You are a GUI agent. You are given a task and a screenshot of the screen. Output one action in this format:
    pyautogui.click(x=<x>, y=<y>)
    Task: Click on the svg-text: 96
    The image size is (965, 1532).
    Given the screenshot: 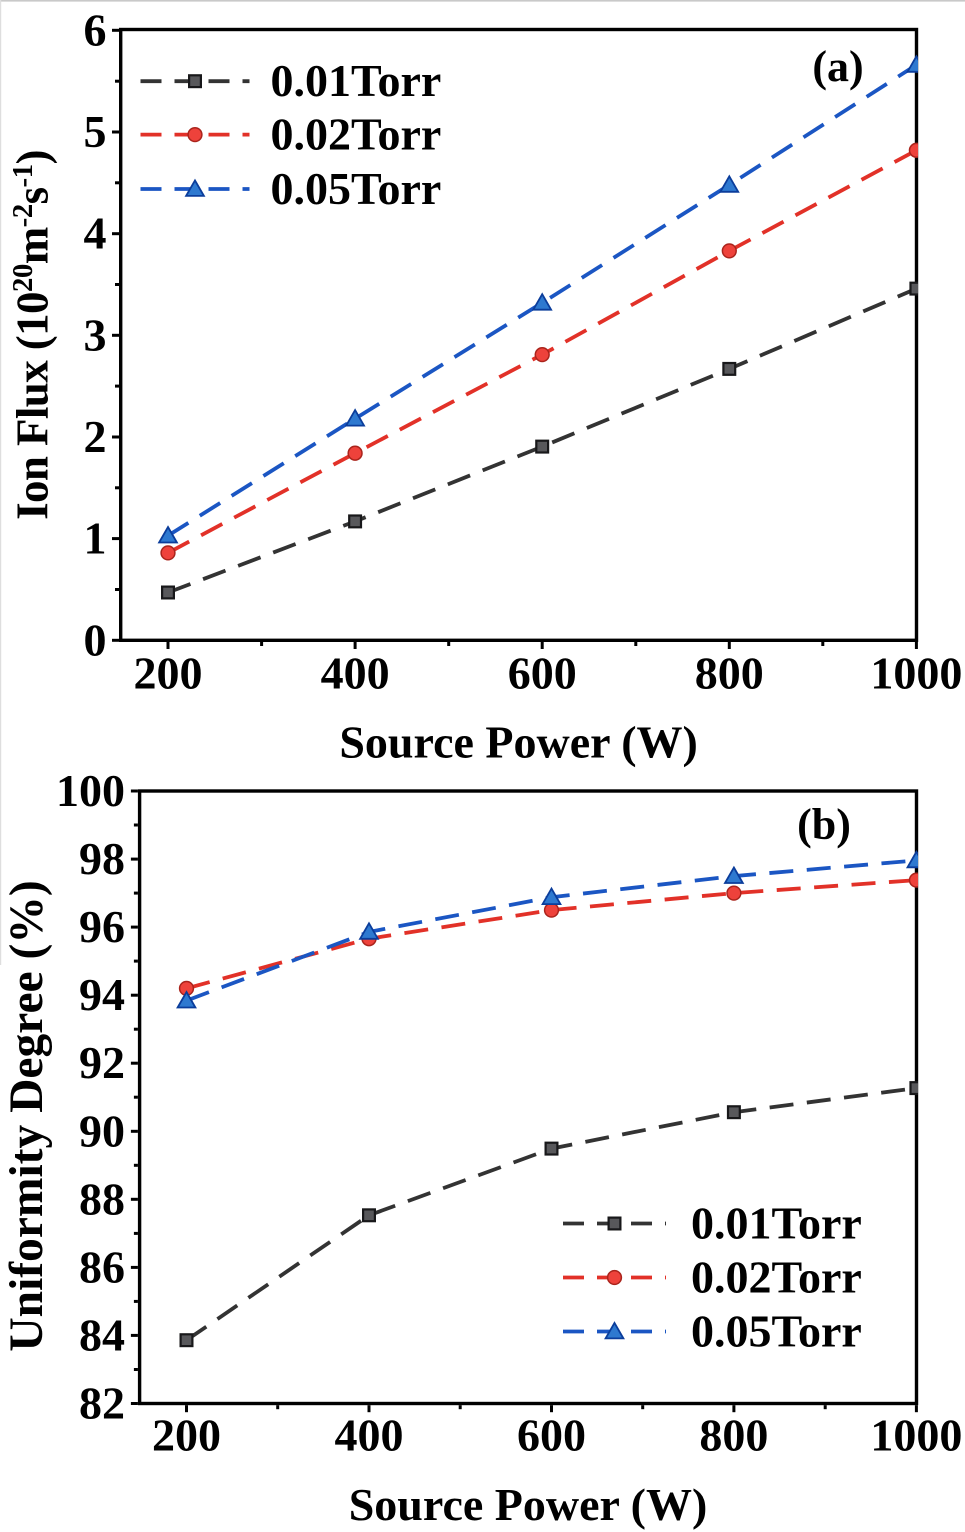 What is the action you would take?
    pyautogui.click(x=102, y=926)
    